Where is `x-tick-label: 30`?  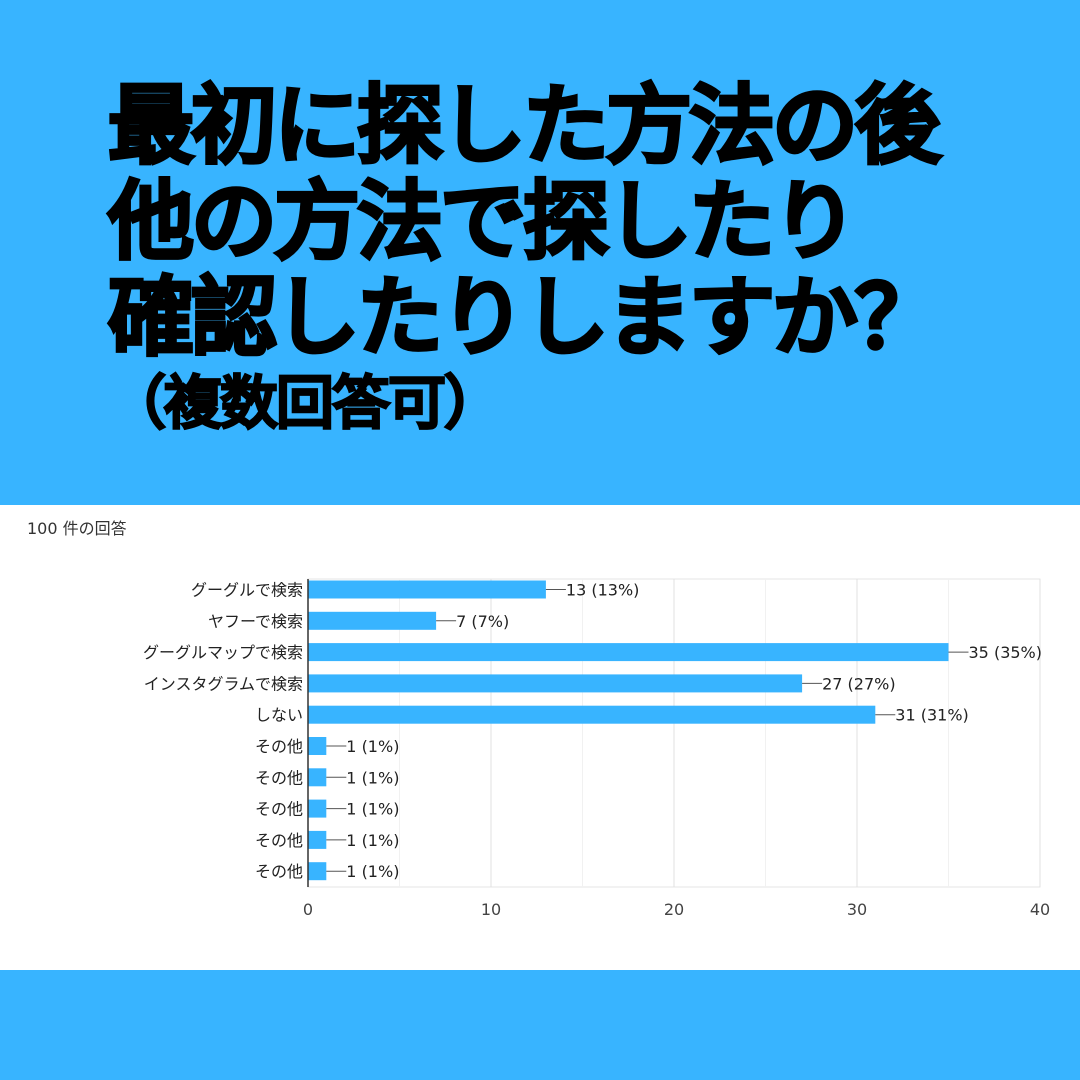
x-tick-label: 30 is located at coordinates (857, 909).